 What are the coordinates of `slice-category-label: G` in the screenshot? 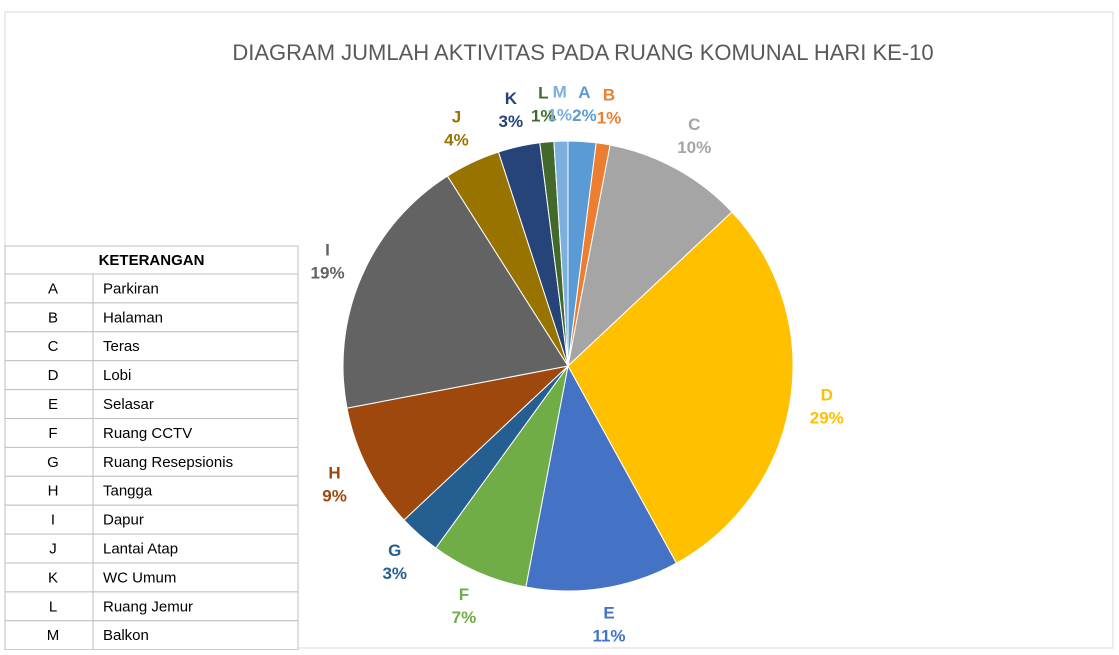 It's located at (394, 550).